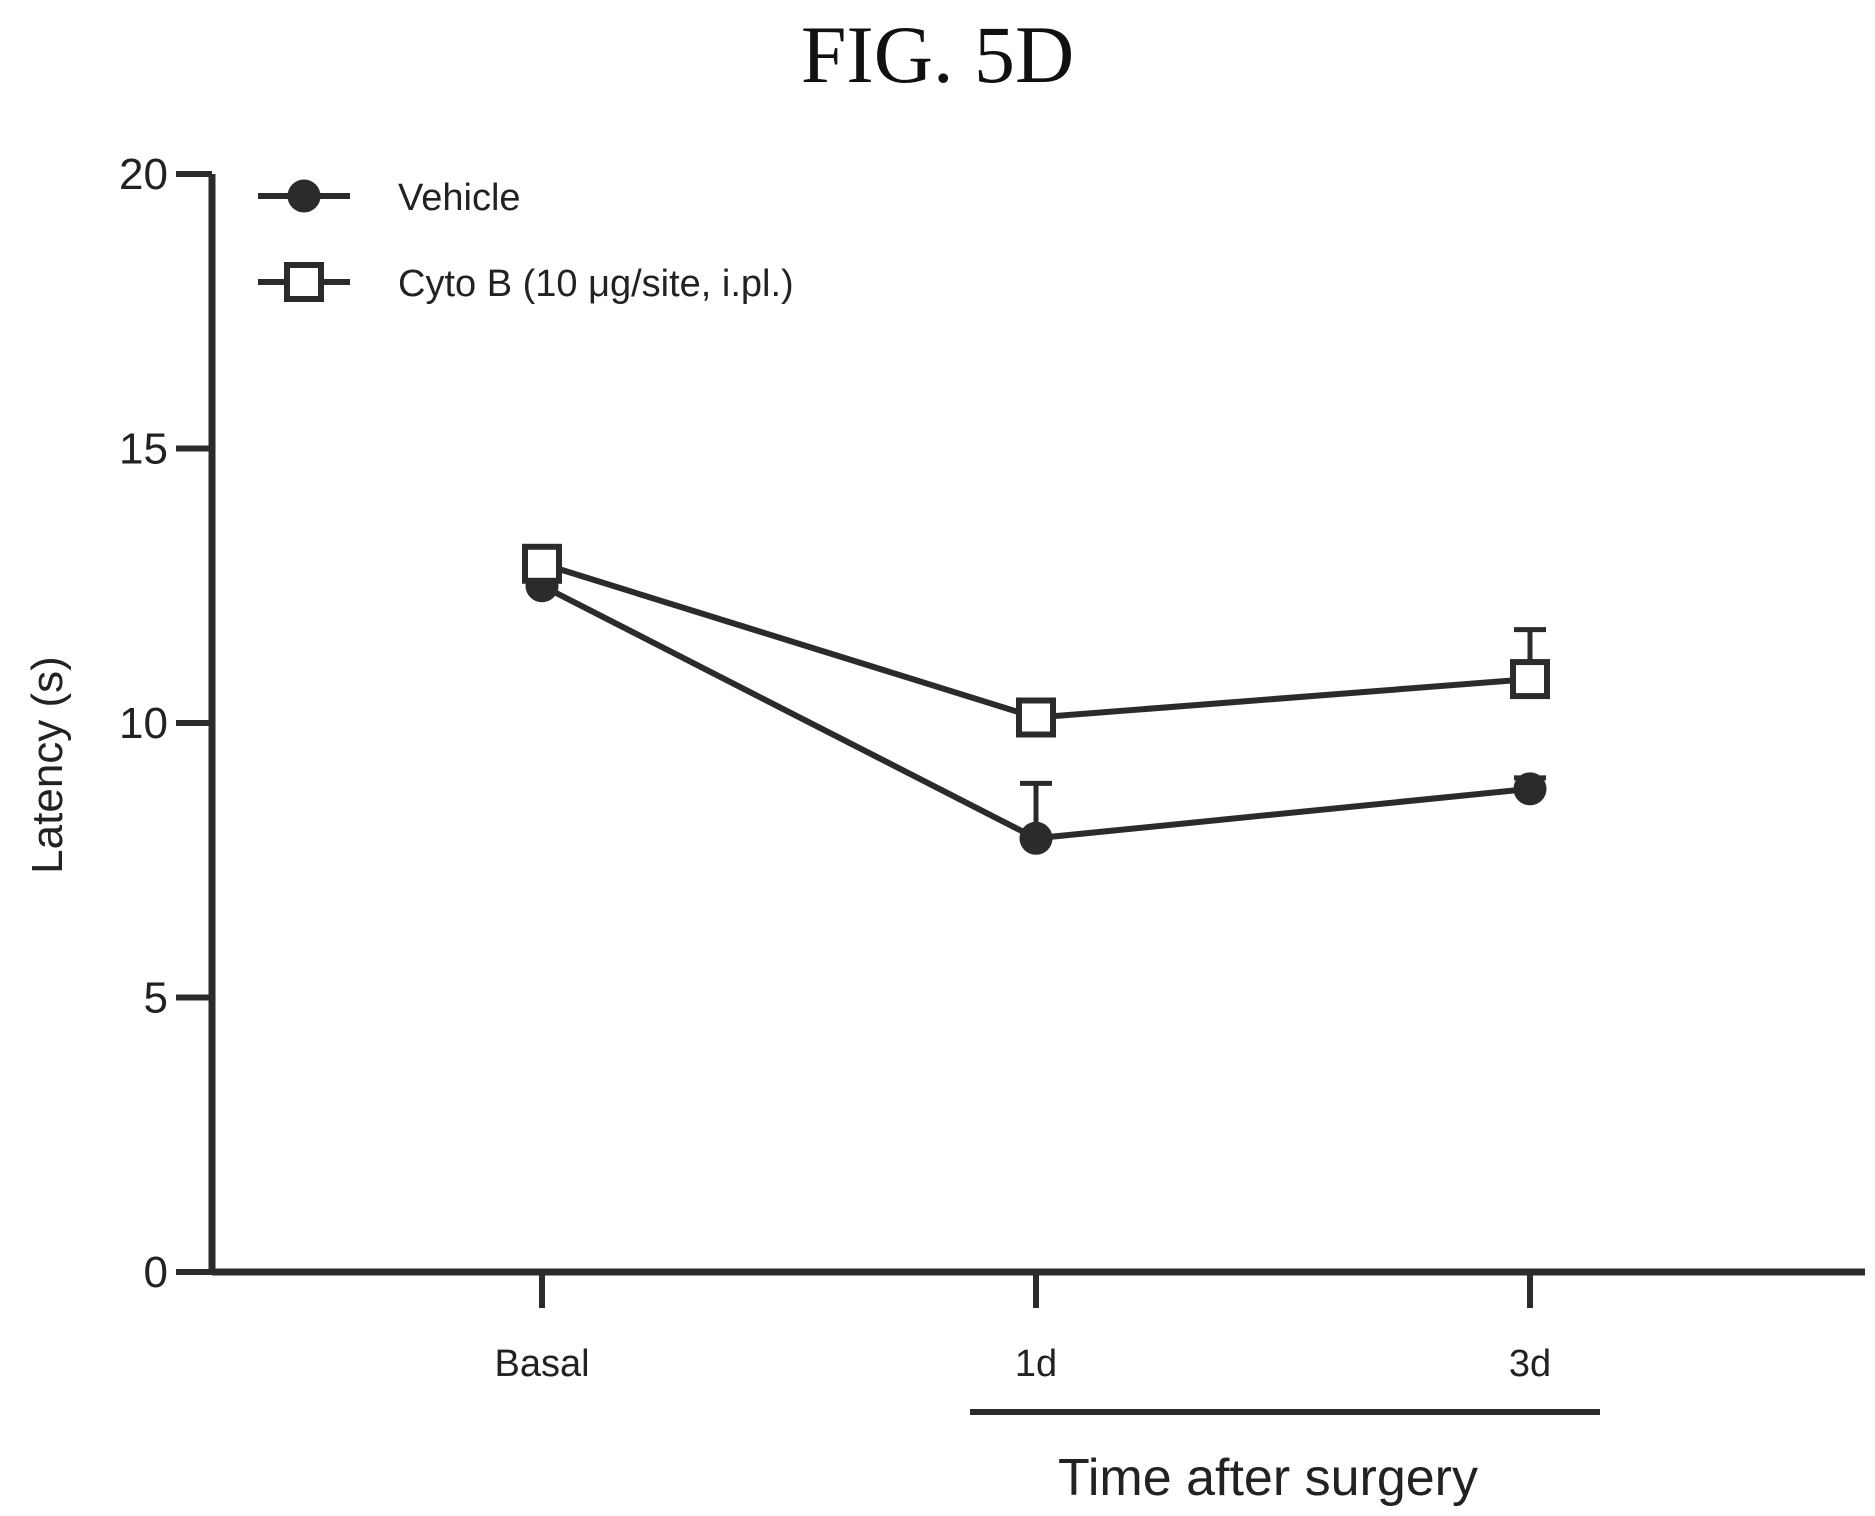  I want to click on legend-item: Cyto B (10 μg/site, i.pl.), so click(526, 283).